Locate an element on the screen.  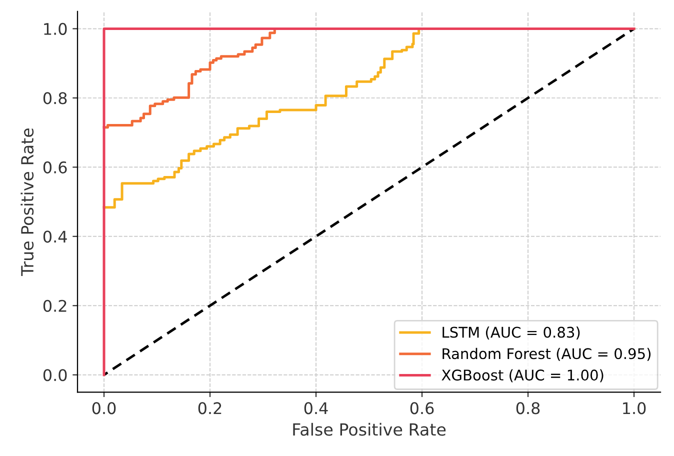
y-tick-label: 0.0 is located at coordinates (55, 375).